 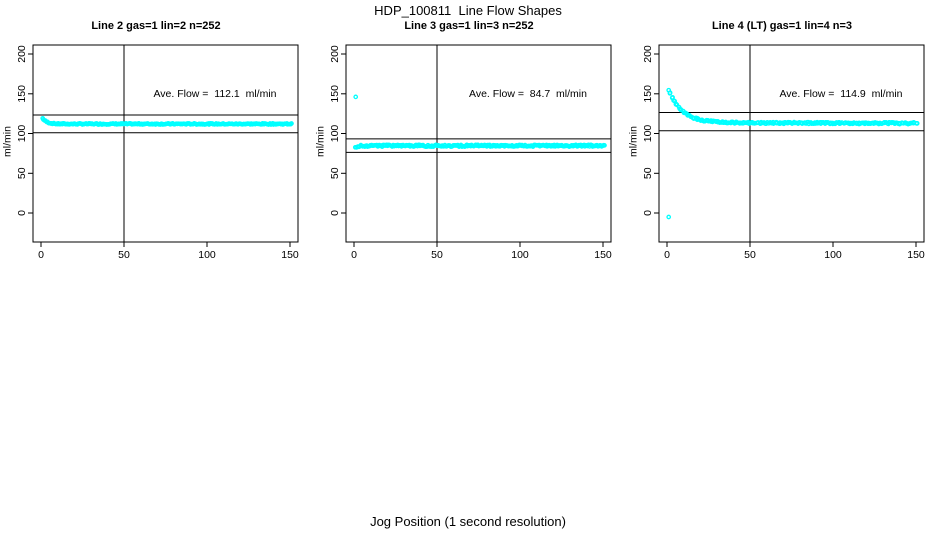 What do you see at coordinates (468, 521) in the screenshot?
I see `x-axis-label: Jog Position (1 second resolution)` at bounding box center [468, 521].